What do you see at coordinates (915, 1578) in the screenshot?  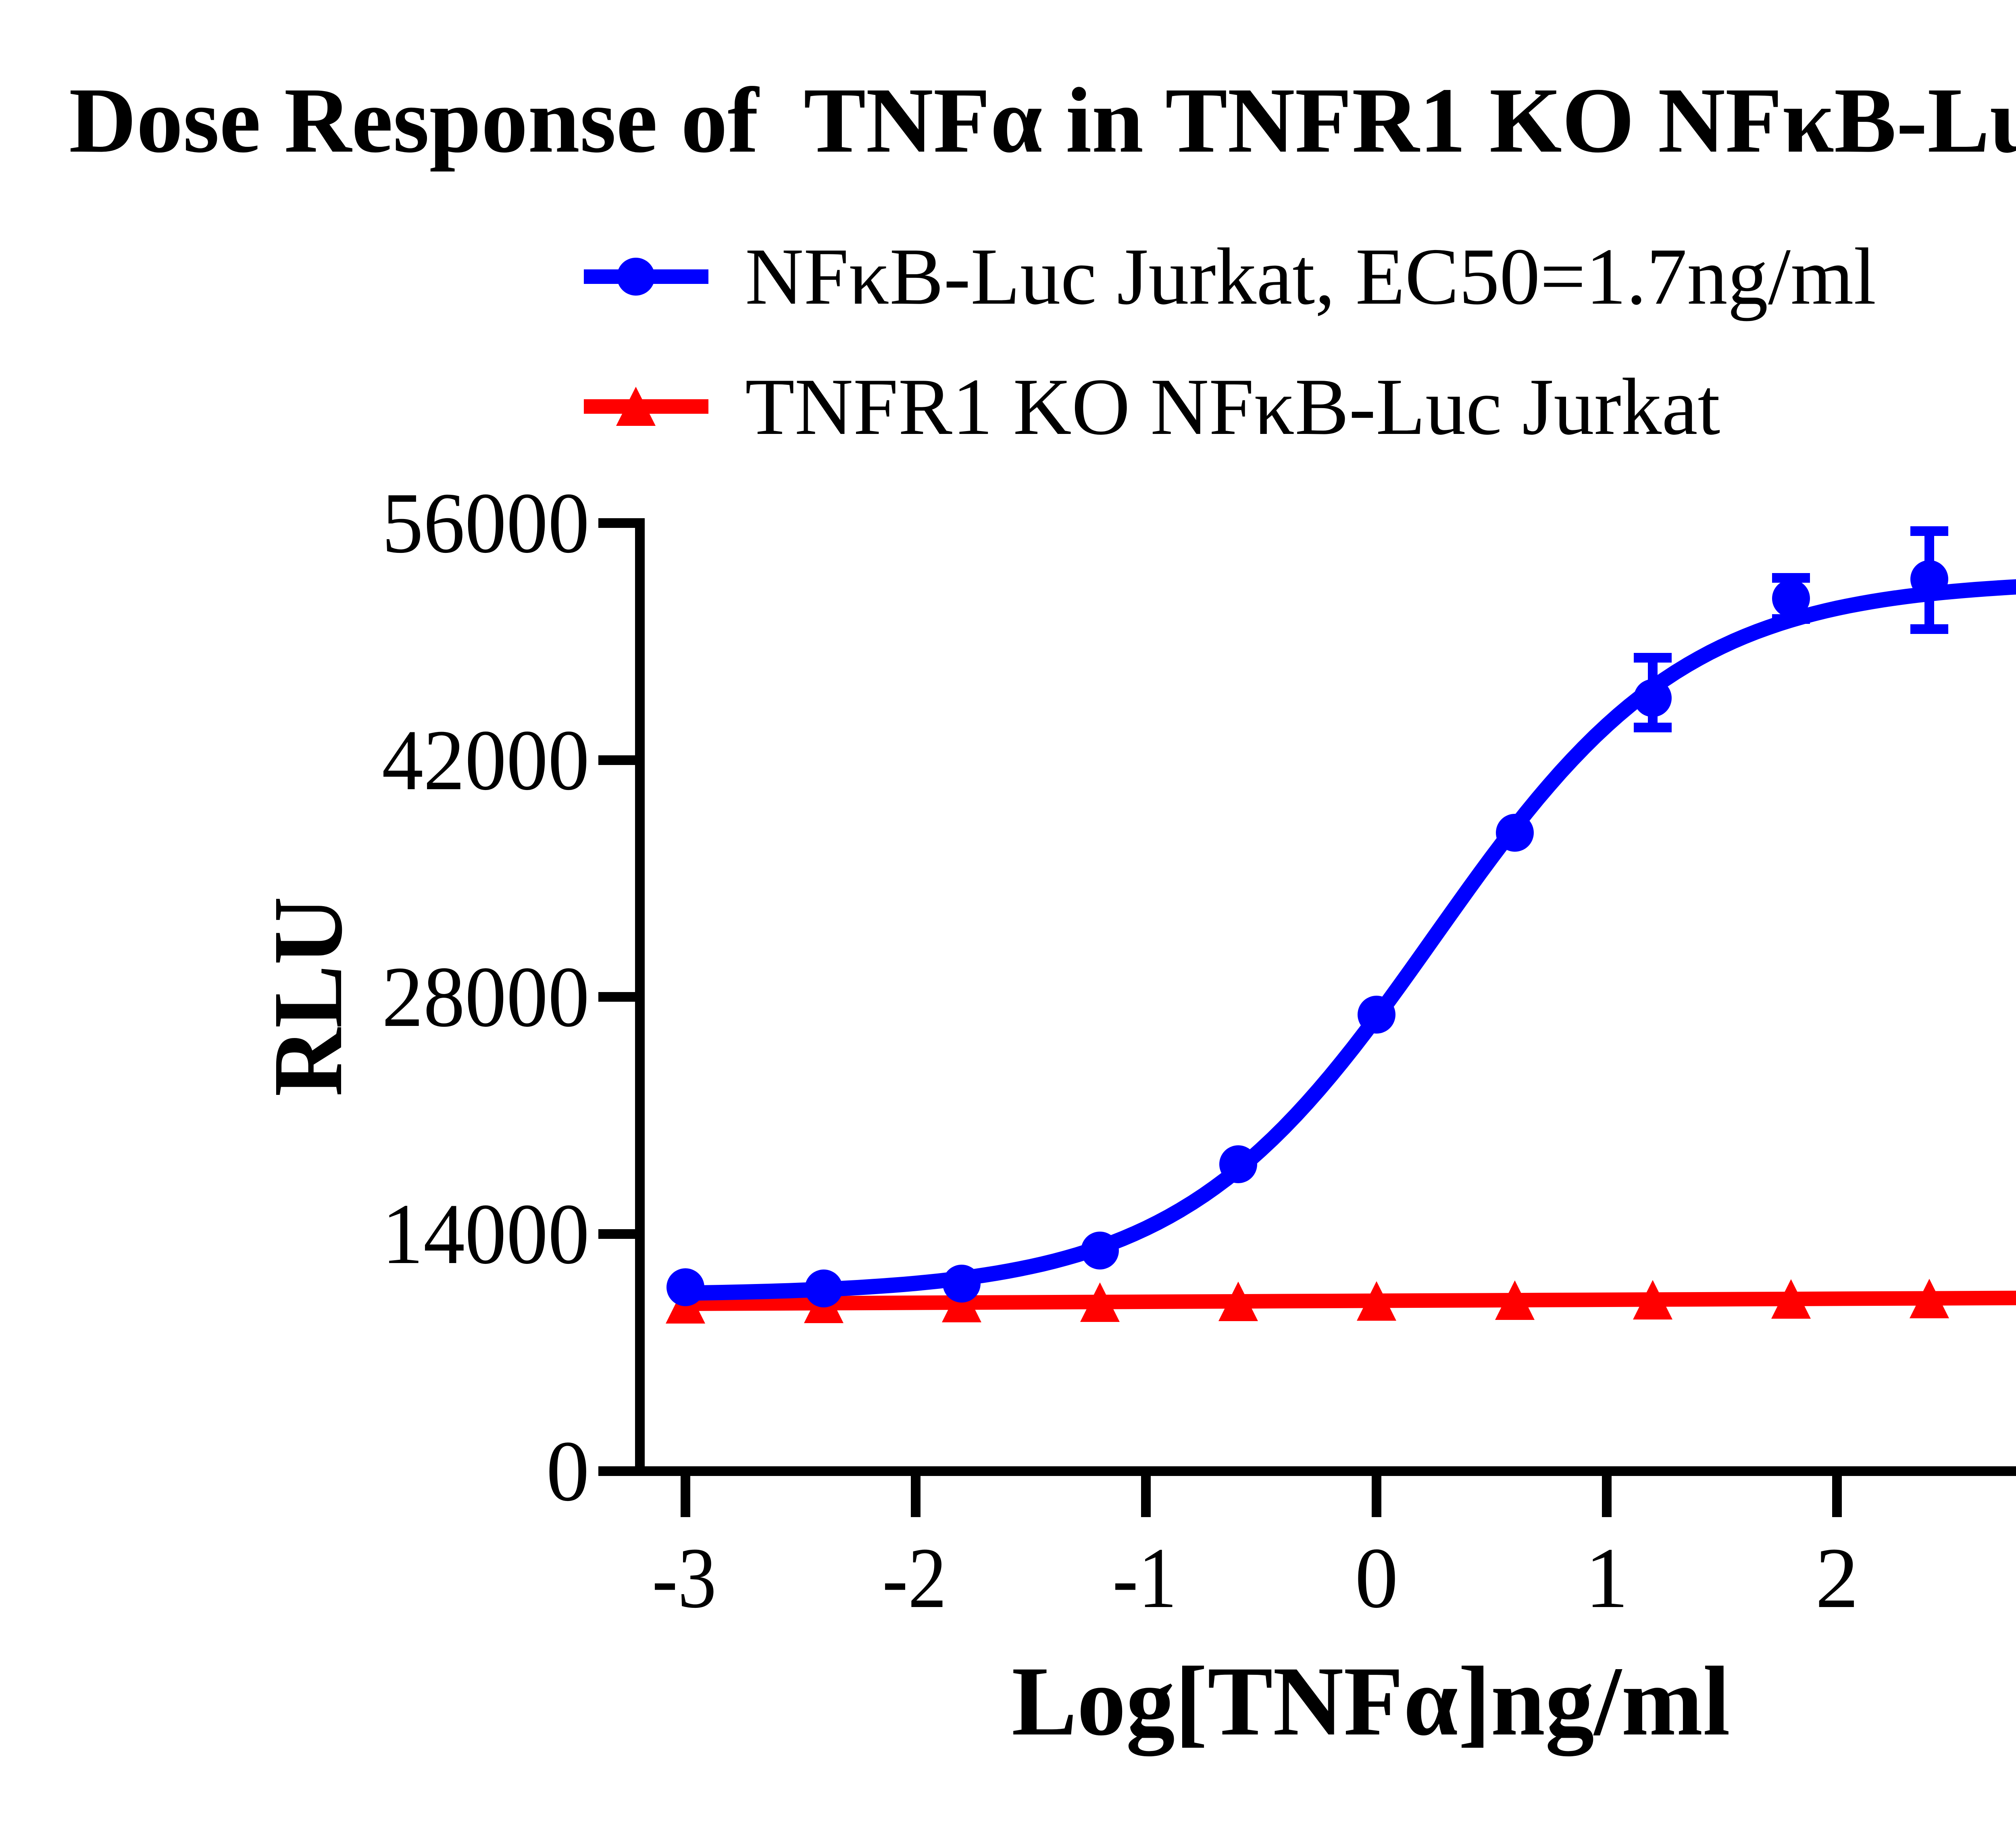 I see `svg-text: -2` at bounding box center [915, 1578].